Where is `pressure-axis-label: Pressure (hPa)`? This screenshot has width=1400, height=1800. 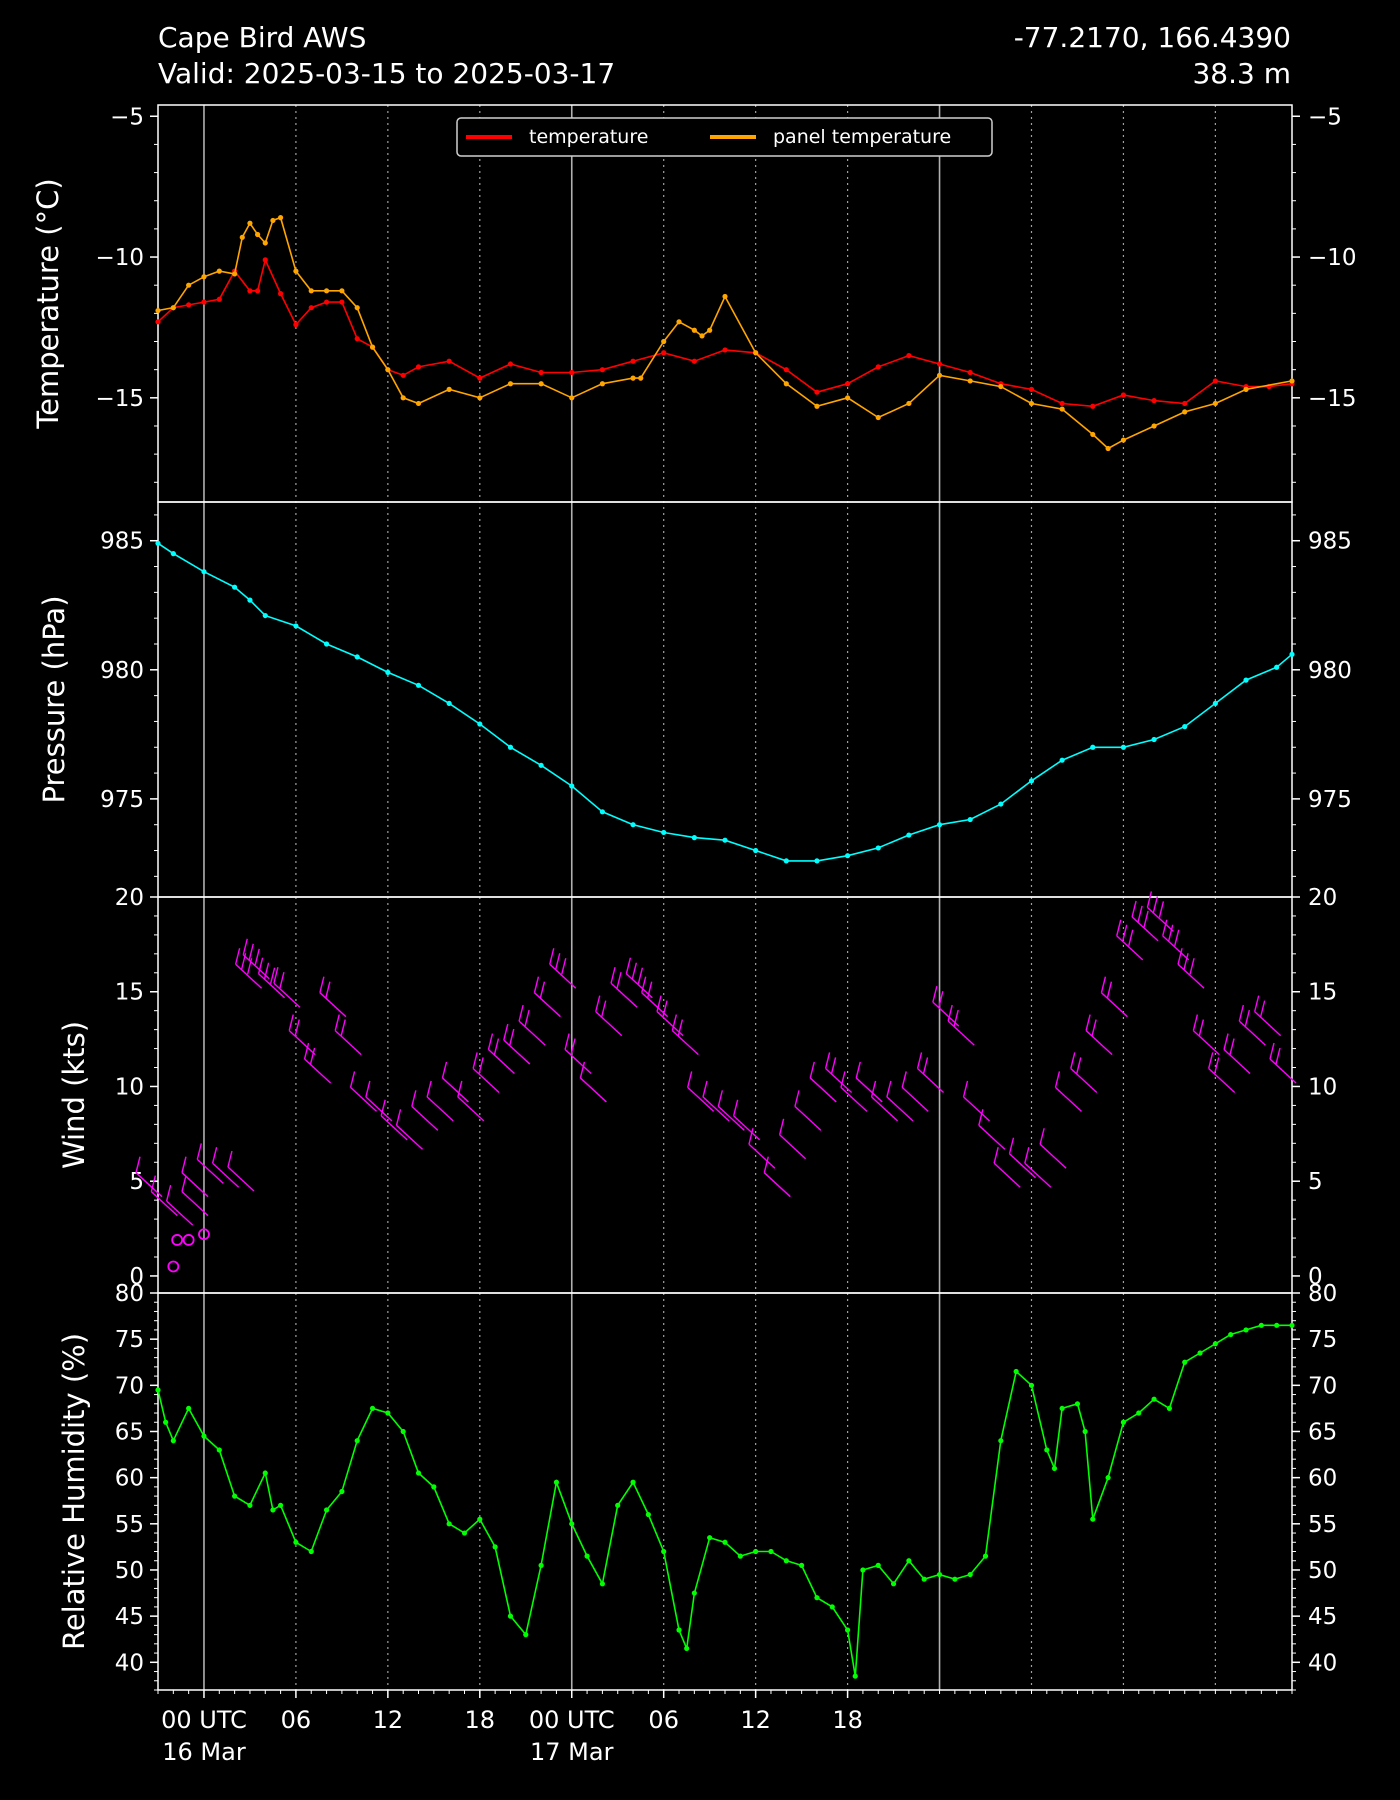
pressure-axis-label: Pressure (hPa) is located at coordinates (54, 699).